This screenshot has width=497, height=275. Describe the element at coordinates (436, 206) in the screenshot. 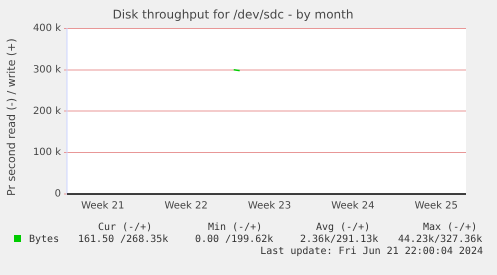

I see `x-tick-label: Week 25` at that location.